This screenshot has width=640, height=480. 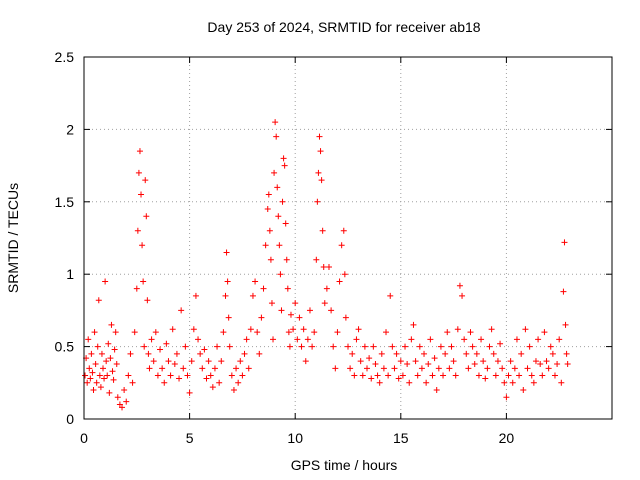 I want to click on x-tick-label: 0, so click(x=84, y=438).